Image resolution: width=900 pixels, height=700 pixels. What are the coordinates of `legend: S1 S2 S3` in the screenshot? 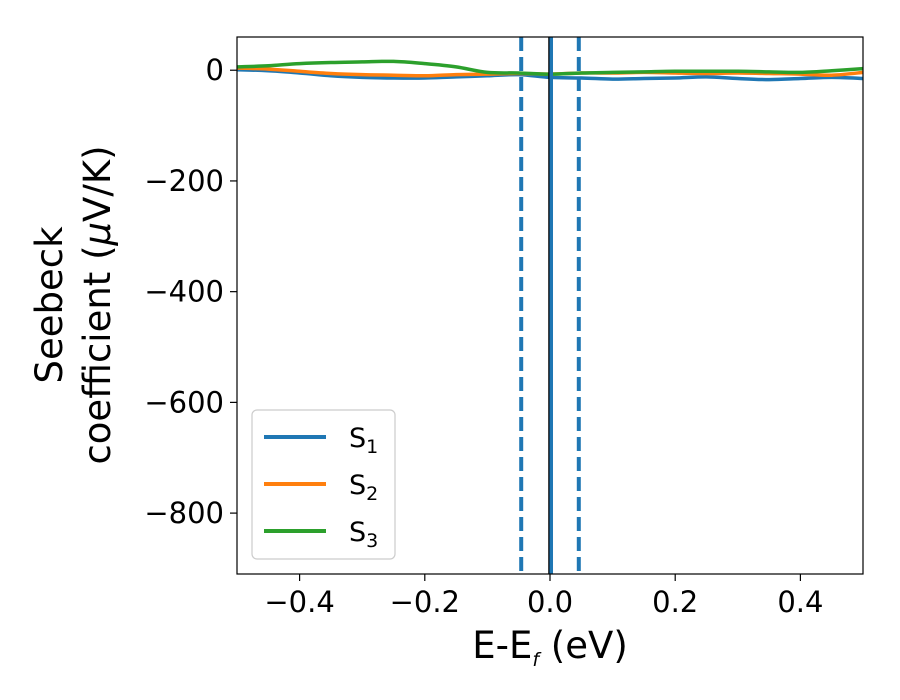 It's located at (323, 484).